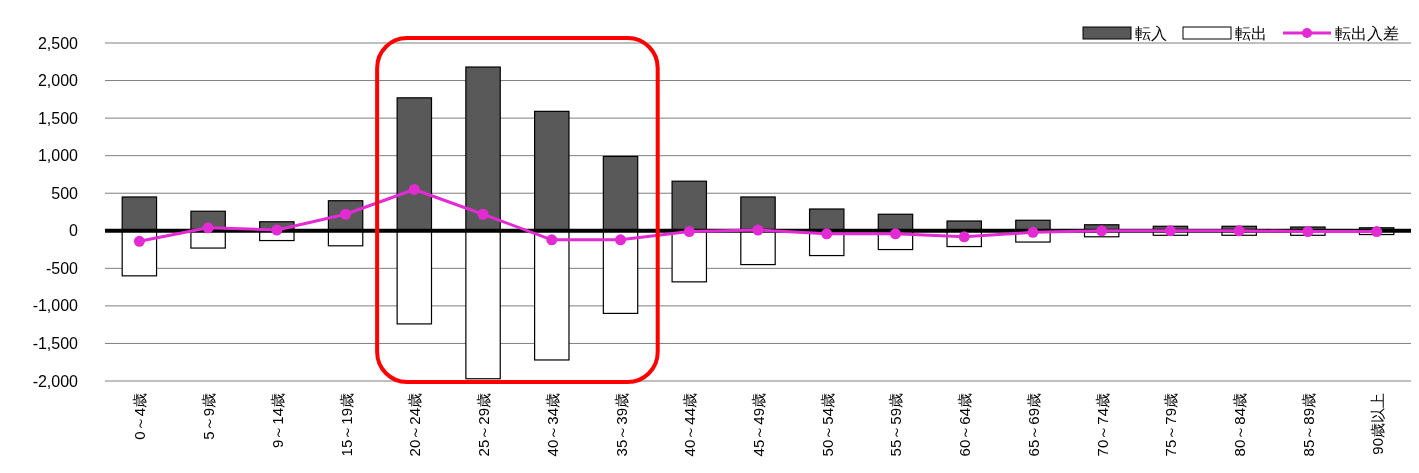 This screenshot has height=473, width=1419. What do you see at coordinates (140, 416) in the screenshot?
I see `x-tick-label: 0～4歳` at bounding box center [140, 416].